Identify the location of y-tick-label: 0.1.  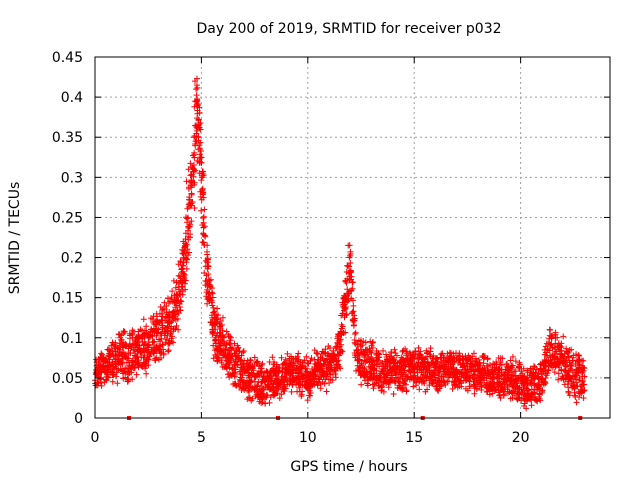
(72, 339).